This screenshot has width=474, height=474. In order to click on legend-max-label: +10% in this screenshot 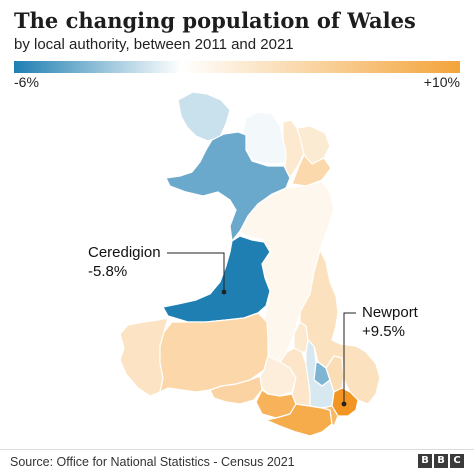, I will do `click(441, 82)`.